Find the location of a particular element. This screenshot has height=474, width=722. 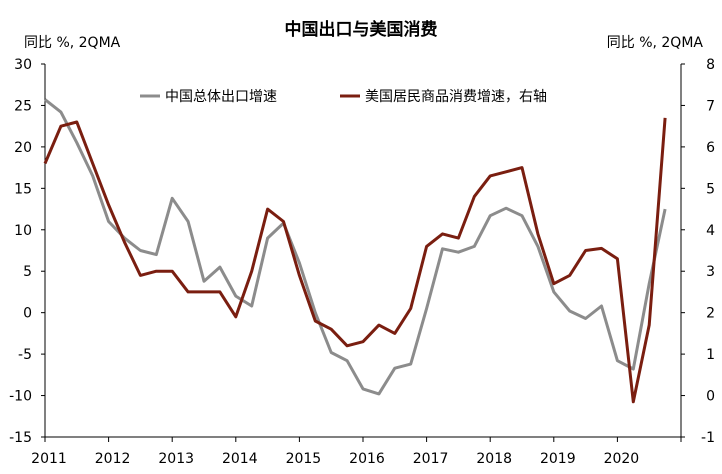

x-tick-label: 2013 is located at coordinates (176, 459).